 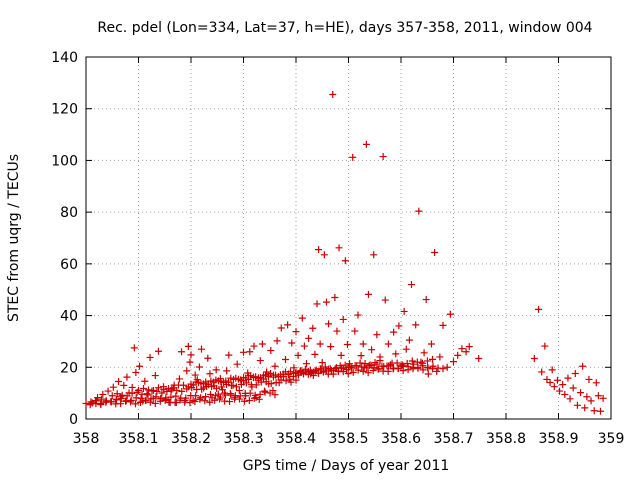 What do you see at coordinates (69, 317) in the screenshot?
I see `y-tick-label: 40` at bounding box center [69, 317].